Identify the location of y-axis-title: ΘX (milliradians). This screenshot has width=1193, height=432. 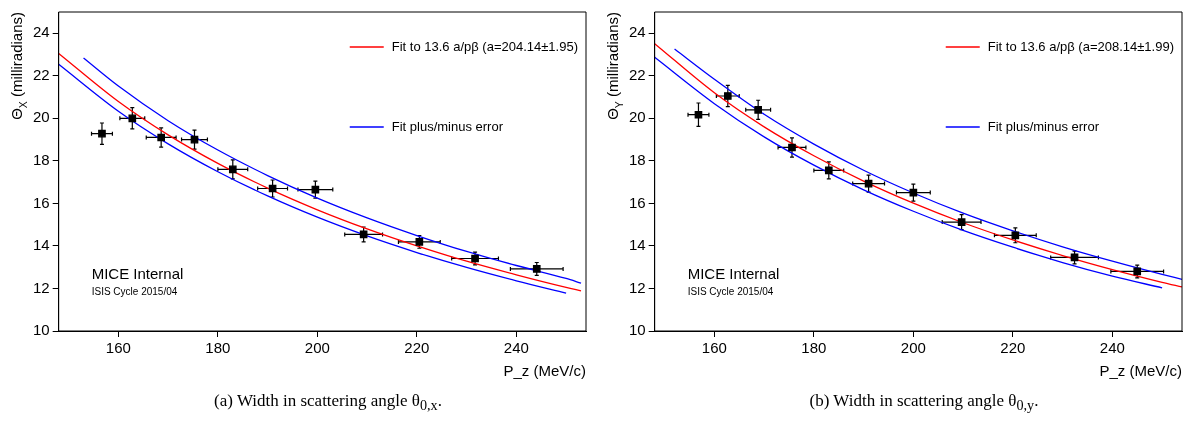
(18, 65).